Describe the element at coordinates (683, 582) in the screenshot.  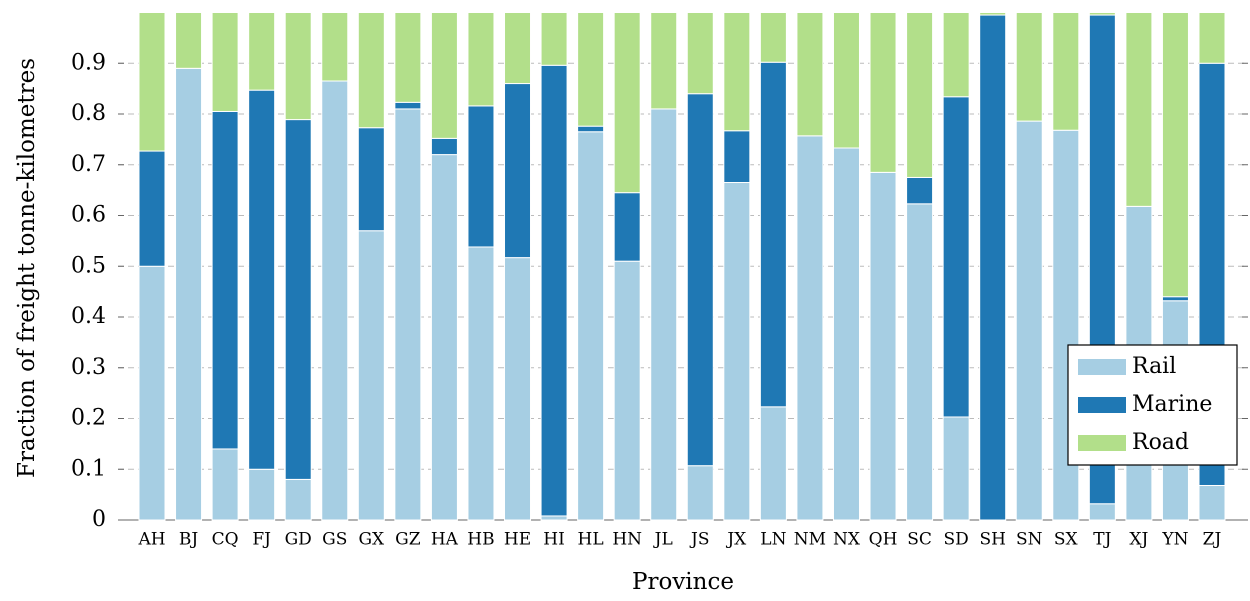
I see `x-axis-label: Province` at that location.